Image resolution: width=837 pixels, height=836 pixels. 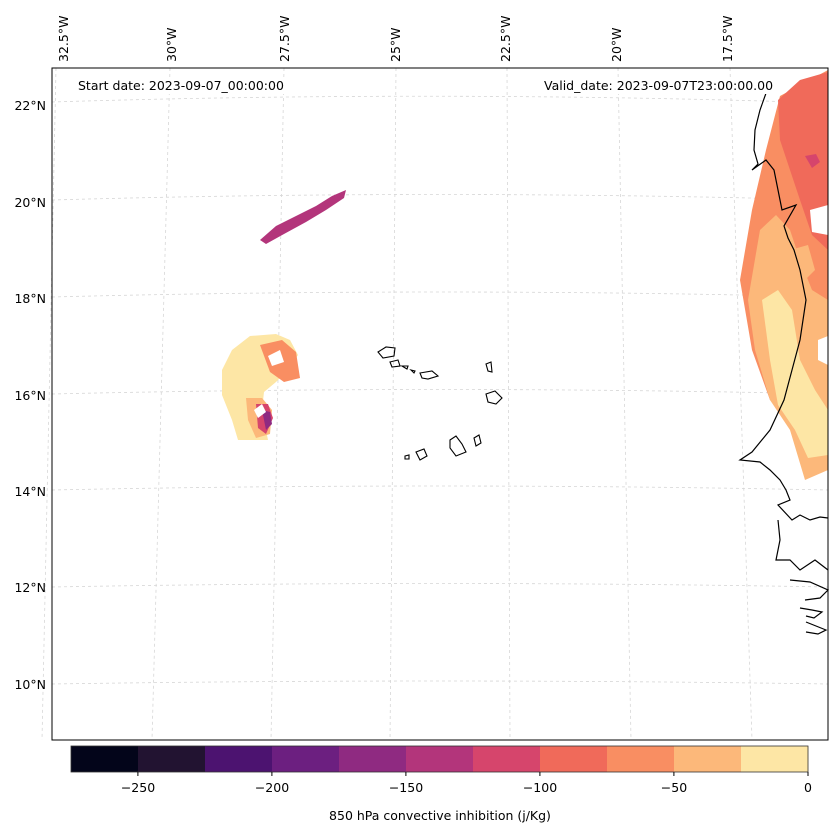 I want to click on lat-label: 18°N, so click(x=30, y=298).